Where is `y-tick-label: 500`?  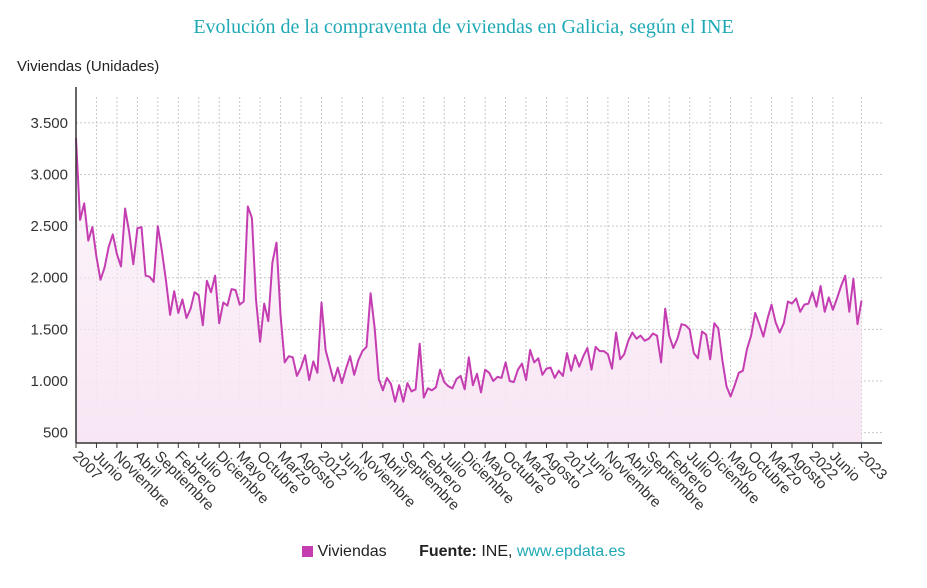 y-tick-label: 500 is located at coordinates (55, 433).